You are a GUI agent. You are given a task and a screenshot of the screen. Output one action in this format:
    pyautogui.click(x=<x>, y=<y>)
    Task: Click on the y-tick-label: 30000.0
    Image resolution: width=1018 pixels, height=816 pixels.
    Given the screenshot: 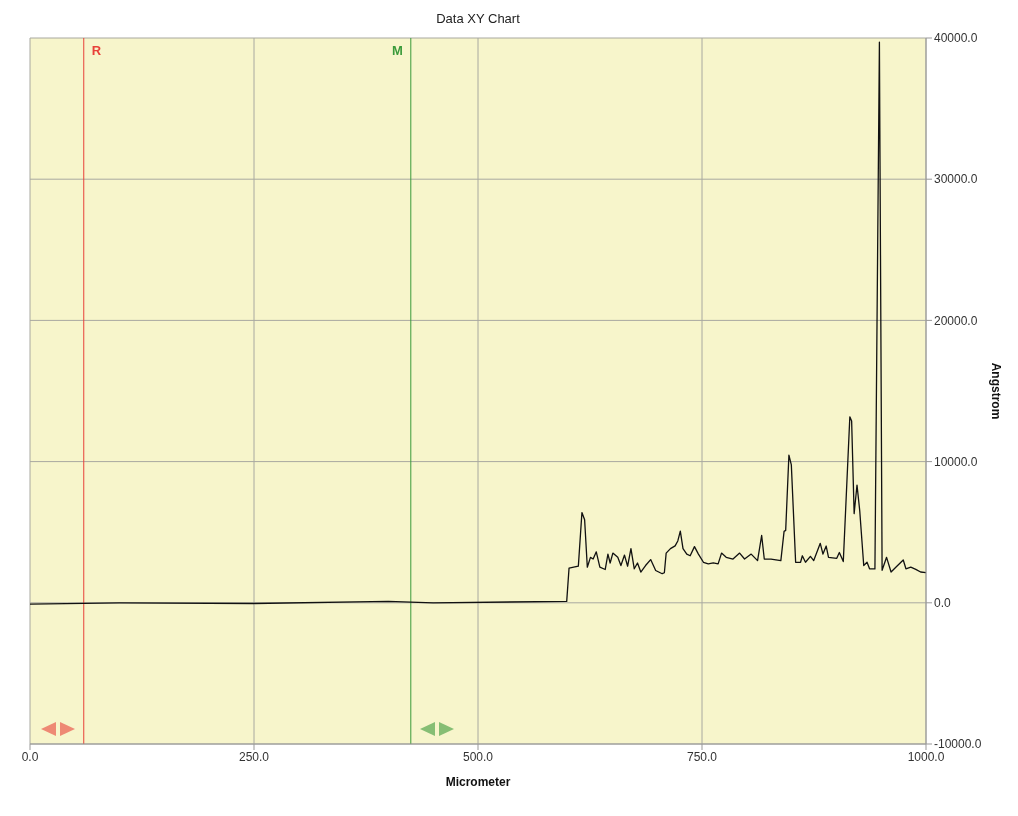 What is the action you would take?
    pyautogui.click(x=956, y=179)
    